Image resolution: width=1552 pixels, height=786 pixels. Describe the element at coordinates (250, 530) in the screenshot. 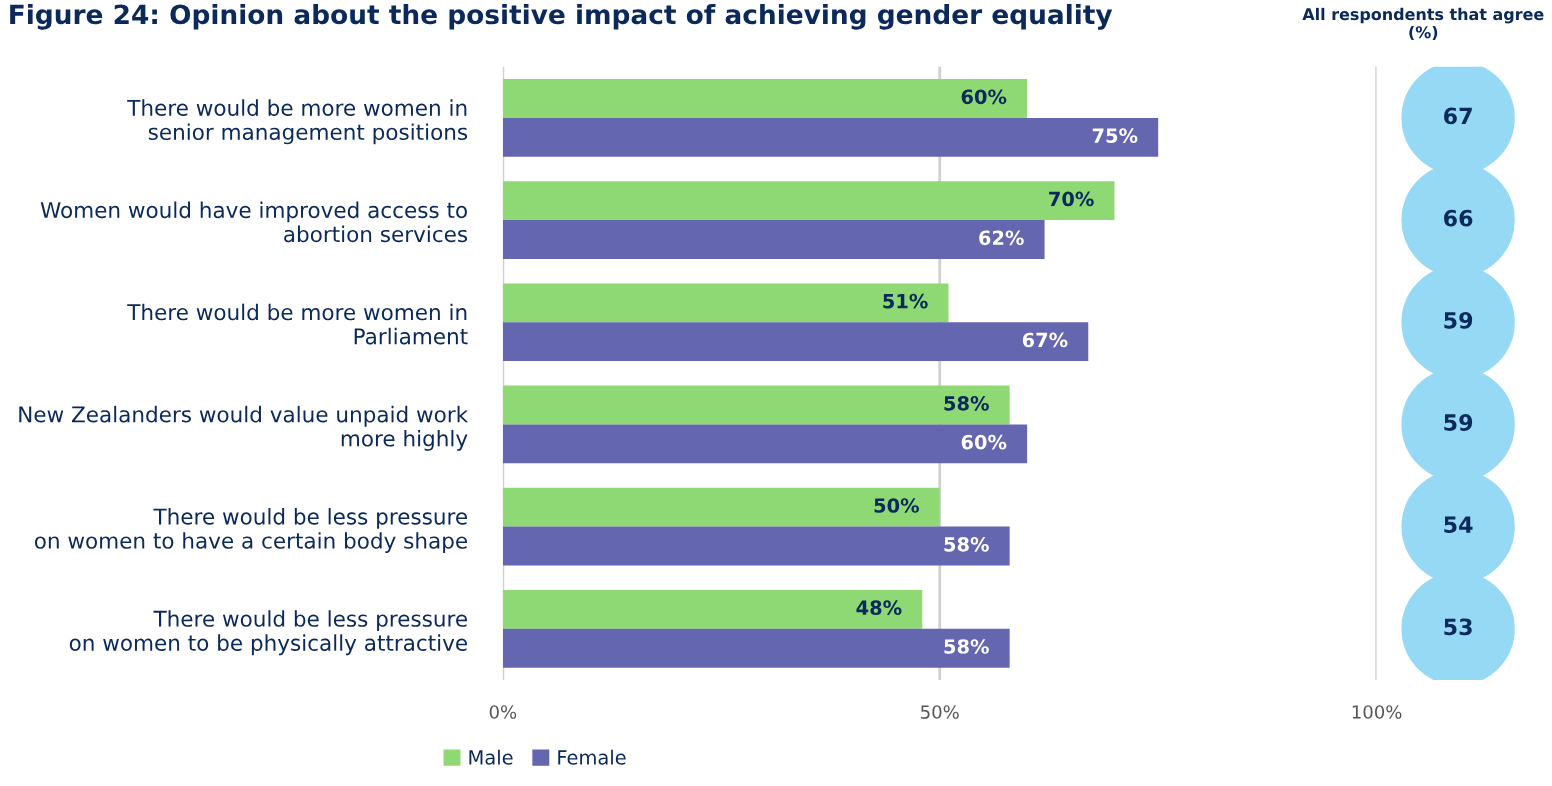

I see `y-tick-label: There would be less pressure on women to have a certain body shape` at that location.